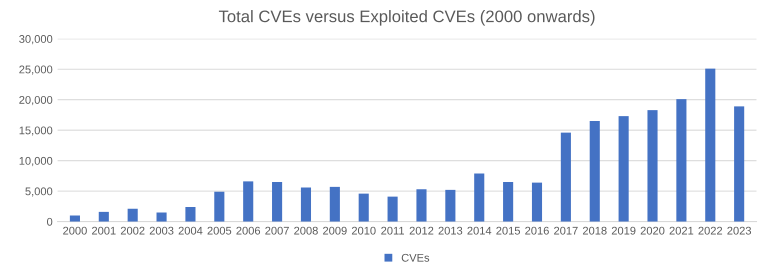 This screenshot has height=277, width=768. What do you see at coordinates (132, 230) in the screenshot?
I see `x-tick-label: 2002` at bounding box center [132, 230].